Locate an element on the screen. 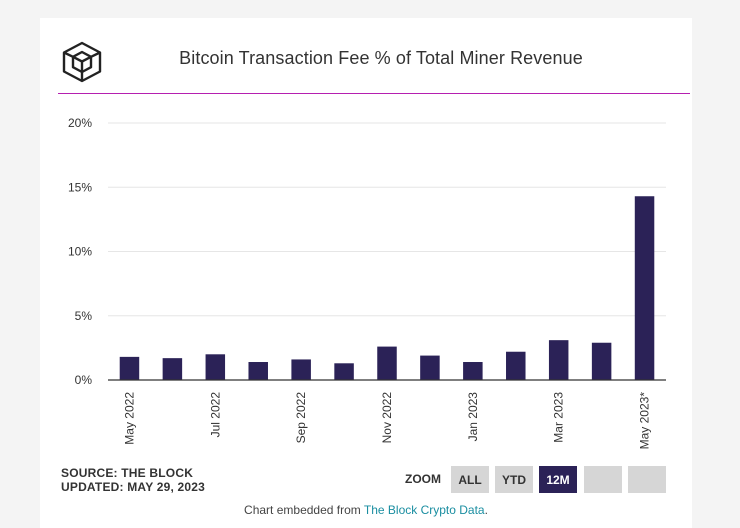 The height and width of the screenshot is (528, 740). y-tick-label: 15% is located at coordinates (80, 187).